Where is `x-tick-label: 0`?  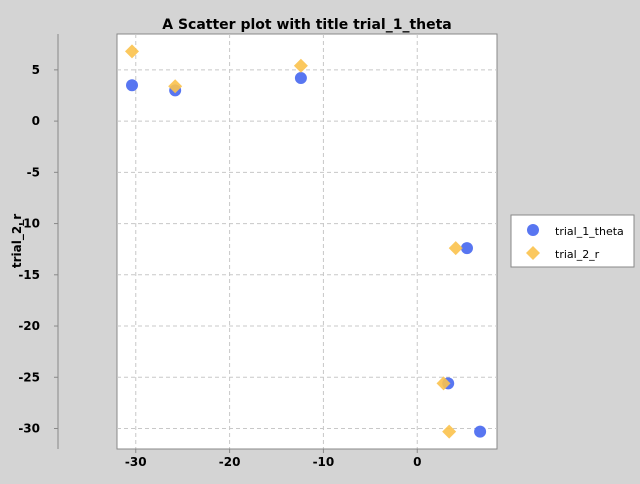
x-tick-label: 0 is located at coordinates (417, 462).